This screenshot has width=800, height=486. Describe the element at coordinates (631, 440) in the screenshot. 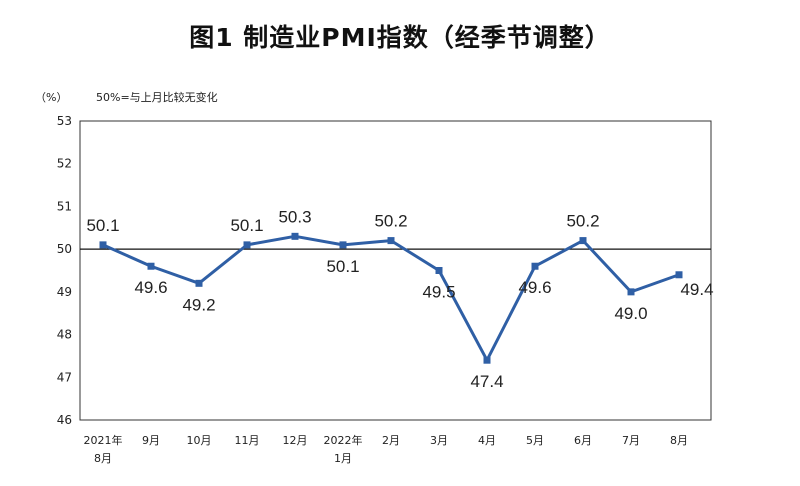

I see `x-tick-label: 7月` at that location.